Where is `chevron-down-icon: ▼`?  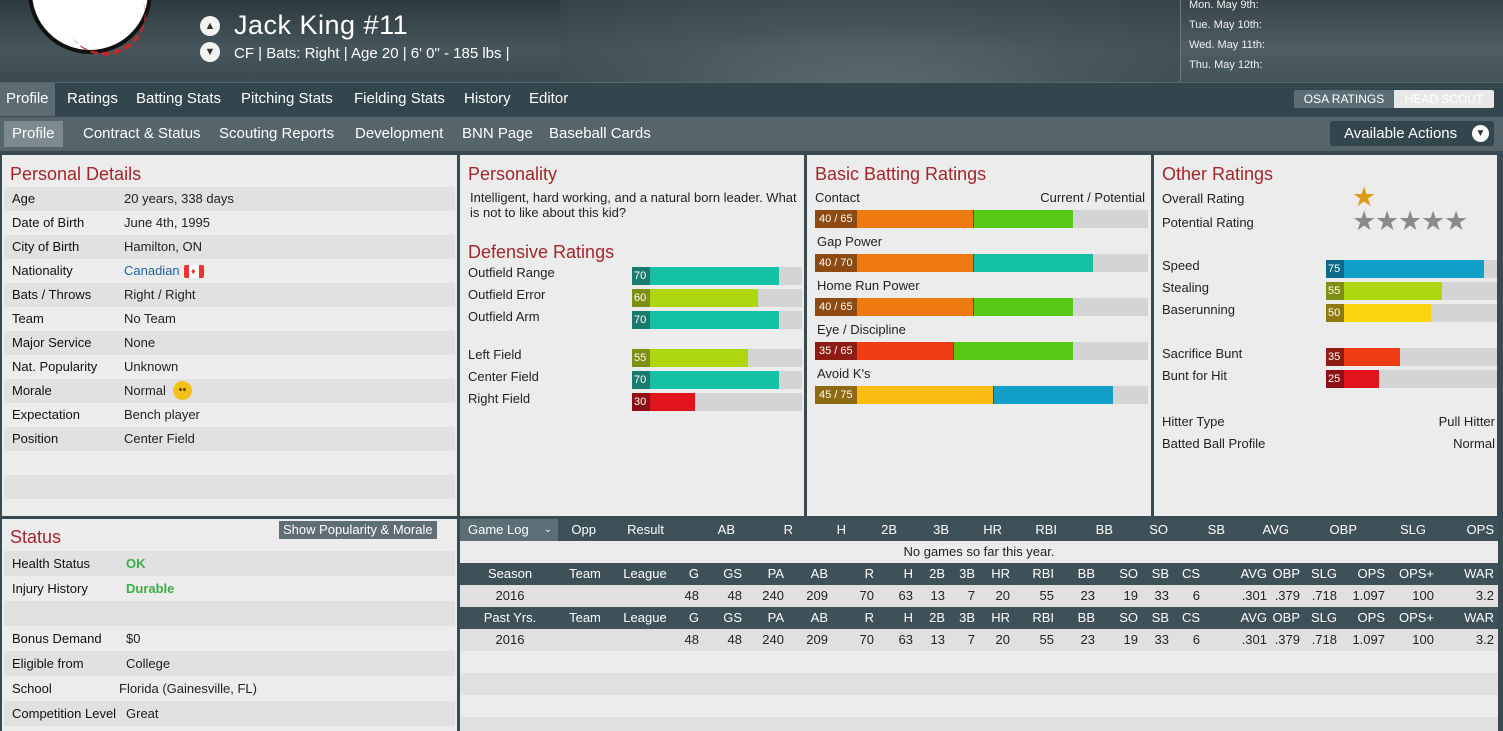
chevron-down-icon: ▼ is located at coordinates (1480, 133).